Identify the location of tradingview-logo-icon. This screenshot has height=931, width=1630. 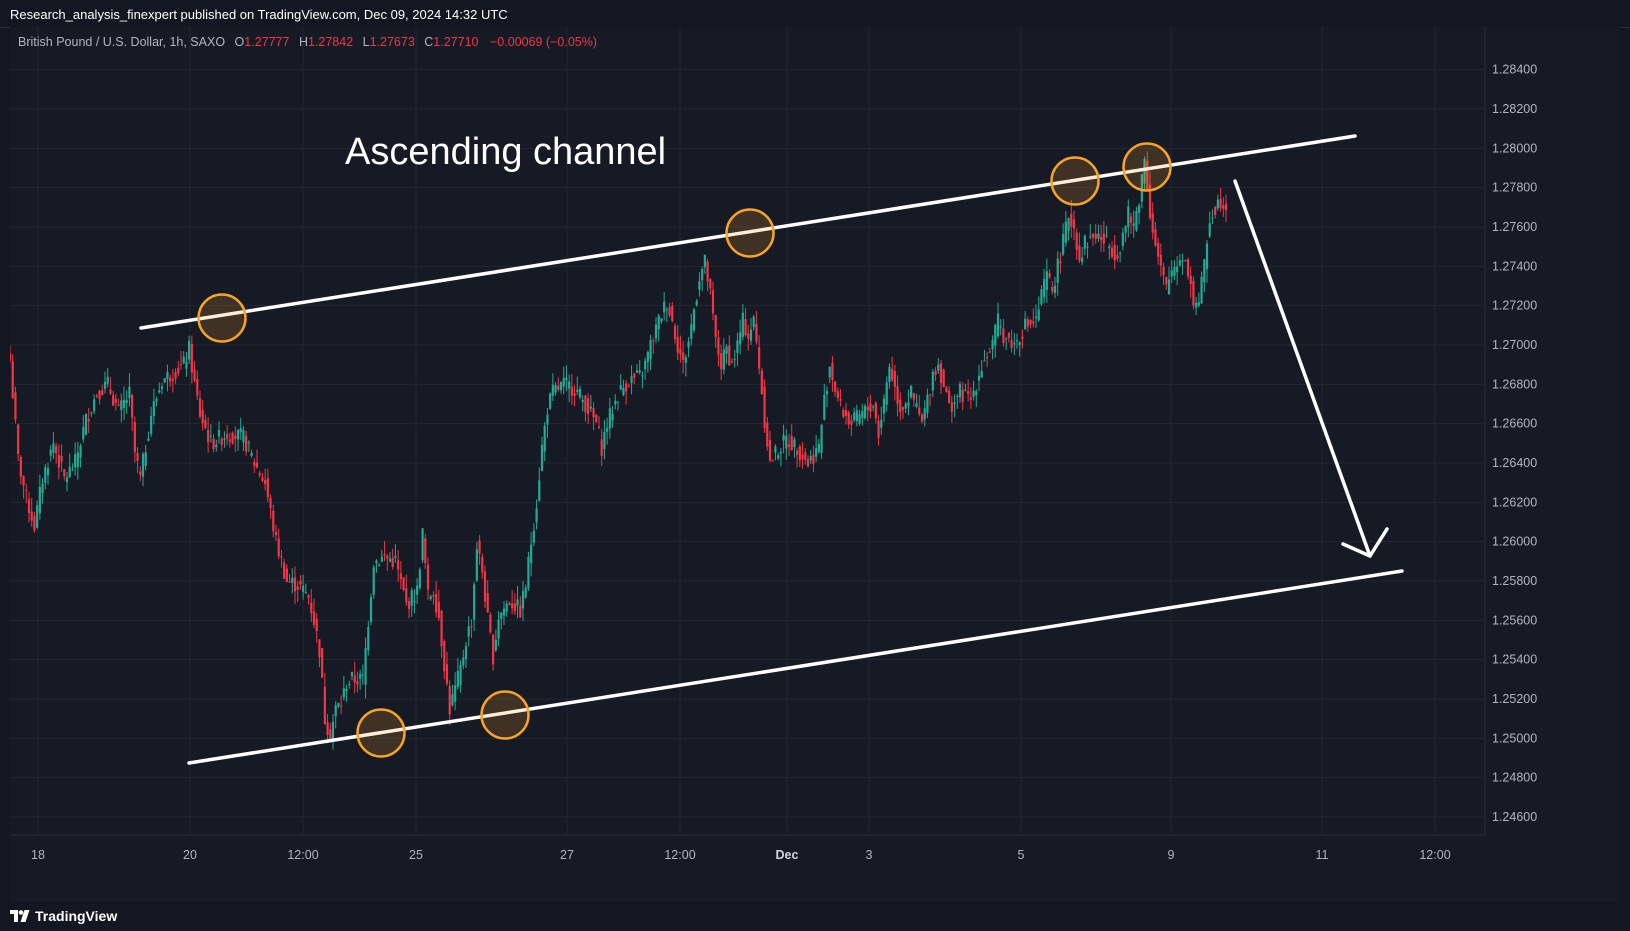
(20, 916).